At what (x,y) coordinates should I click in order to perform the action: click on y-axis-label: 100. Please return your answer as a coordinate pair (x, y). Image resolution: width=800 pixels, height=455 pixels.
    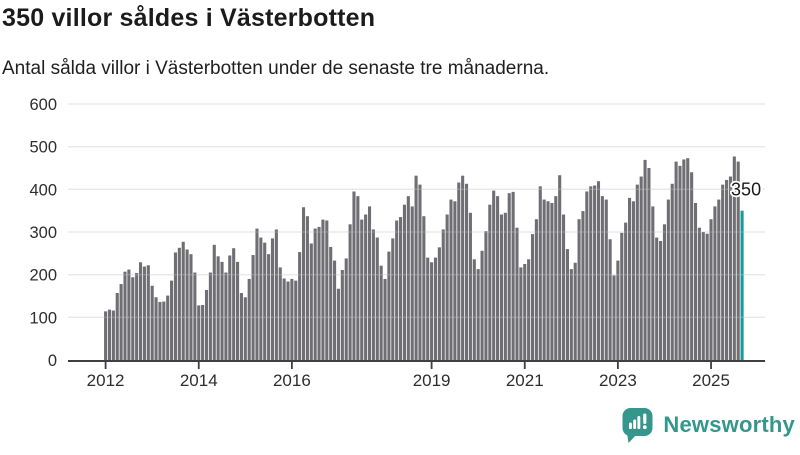
    Looking at the image, I should click on (43, 318).